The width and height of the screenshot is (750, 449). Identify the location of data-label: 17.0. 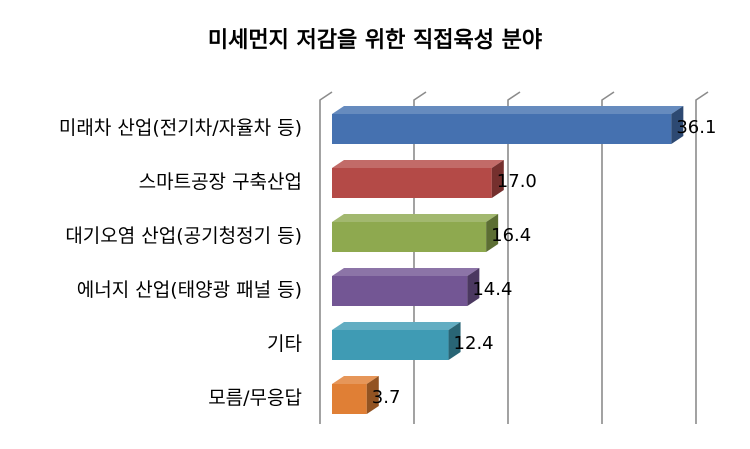
(517, 181).